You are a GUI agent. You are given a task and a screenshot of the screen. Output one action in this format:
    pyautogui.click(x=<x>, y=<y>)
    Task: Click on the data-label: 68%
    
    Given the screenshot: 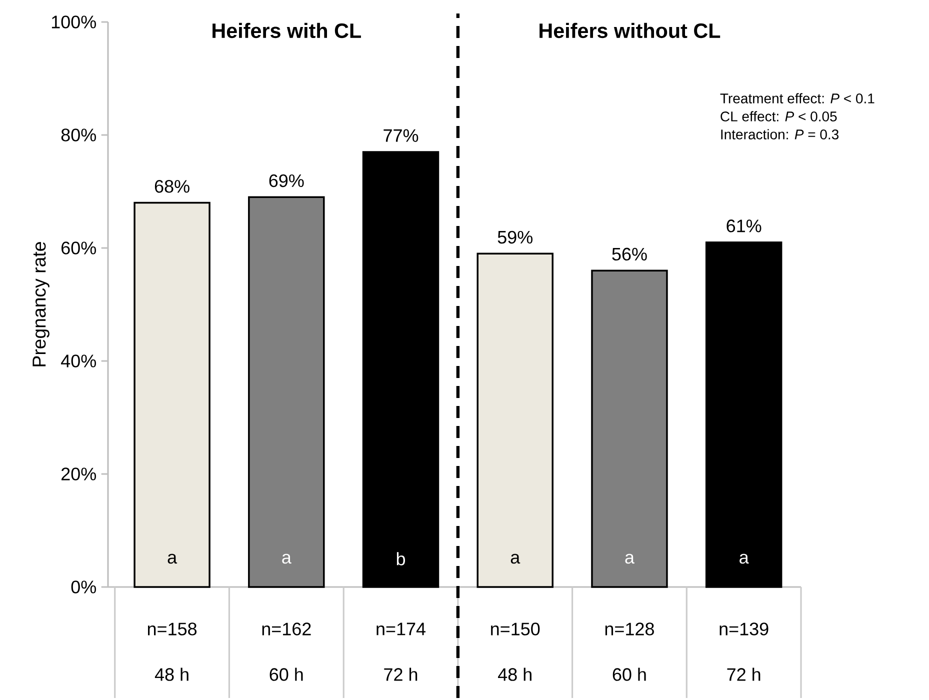 What is the action you would take?
    pyautogui.click(x=172, y=186)
    